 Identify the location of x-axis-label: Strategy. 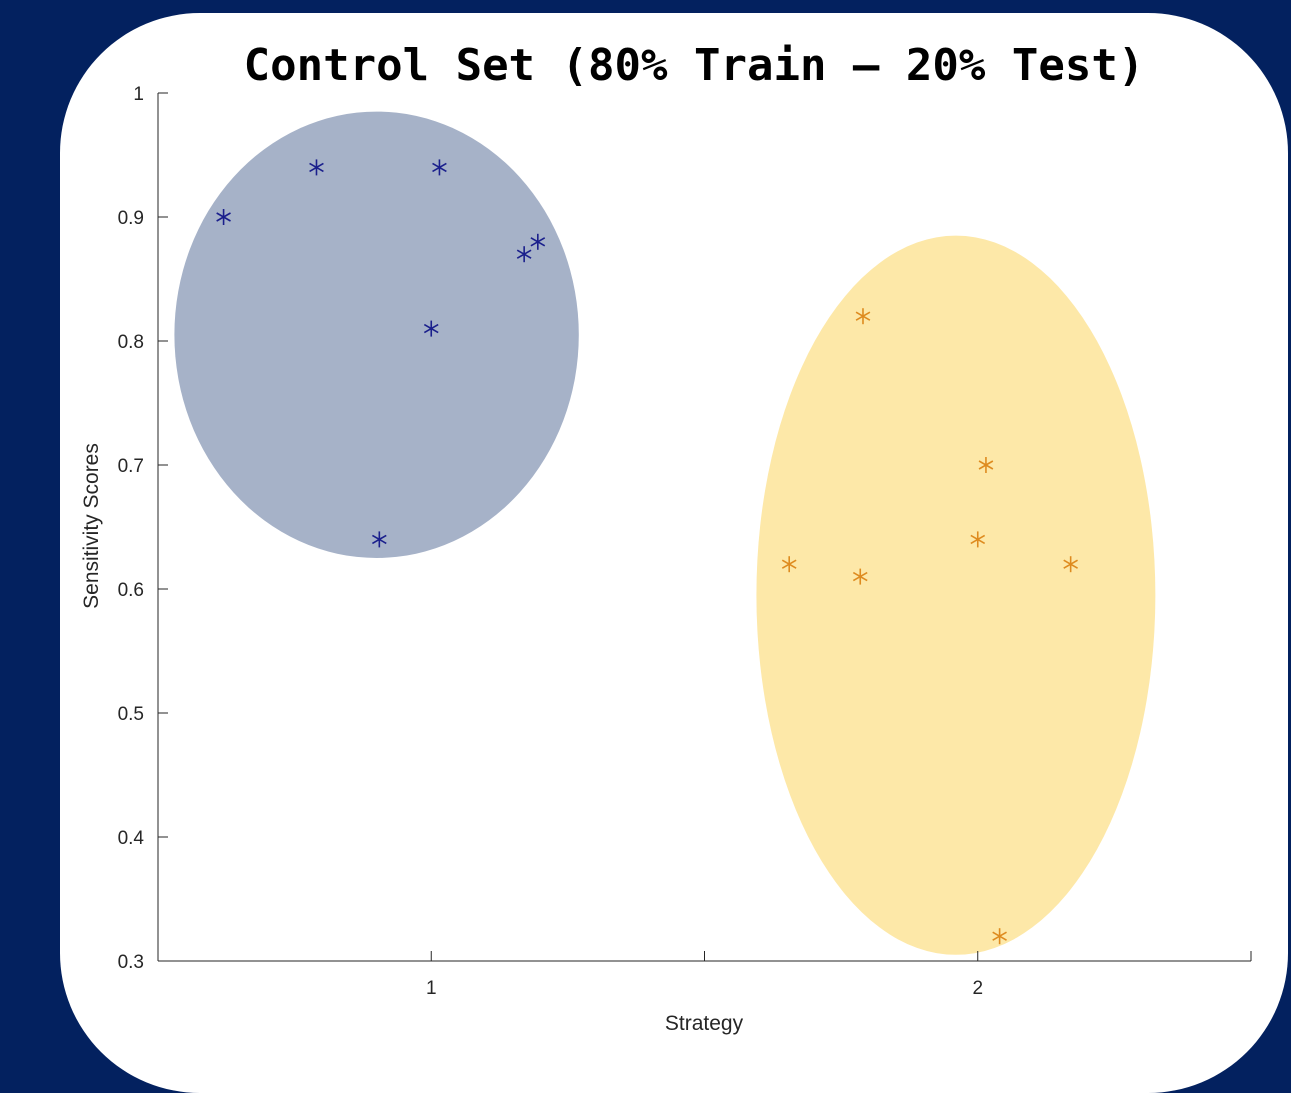
(704, 1023).